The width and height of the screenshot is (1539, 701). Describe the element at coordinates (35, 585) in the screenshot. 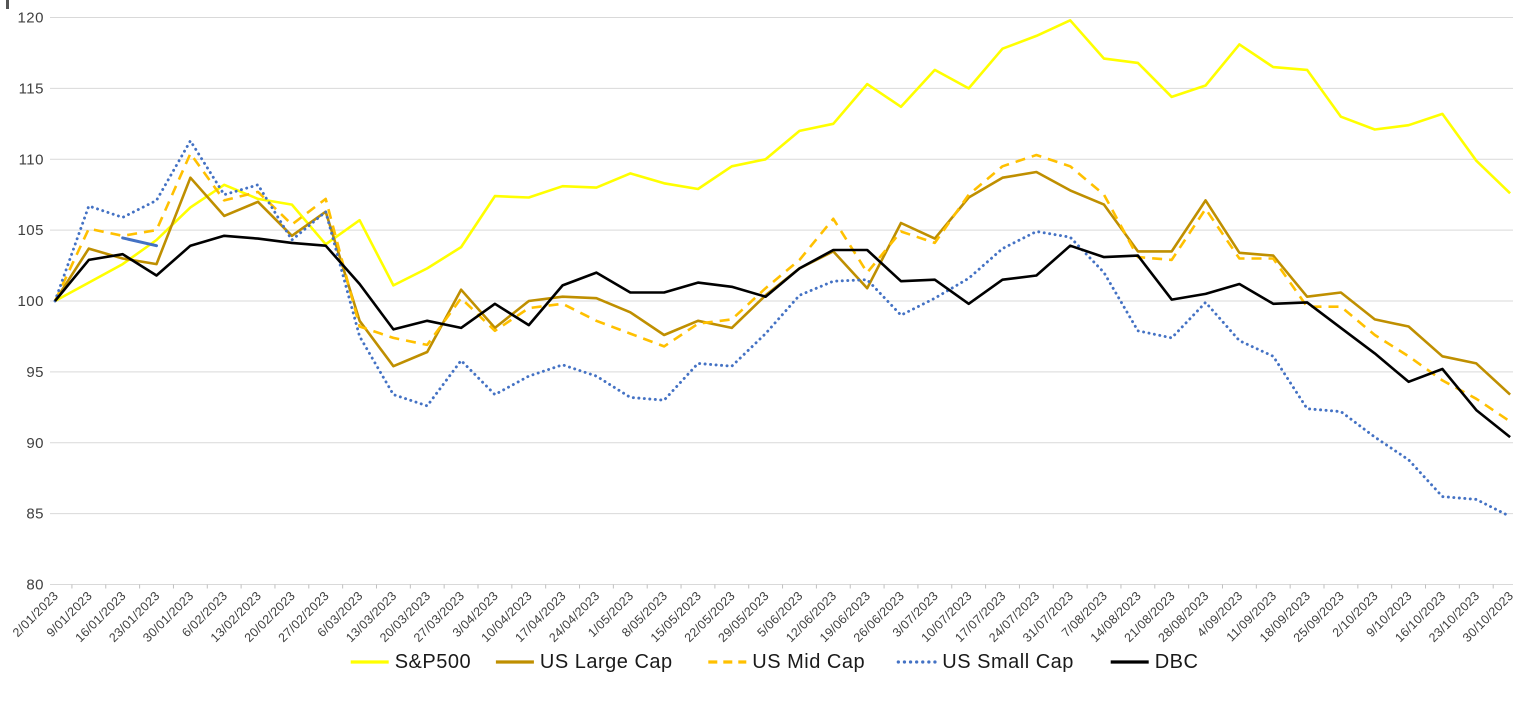

I see `y-tick-label: 80` at that location.